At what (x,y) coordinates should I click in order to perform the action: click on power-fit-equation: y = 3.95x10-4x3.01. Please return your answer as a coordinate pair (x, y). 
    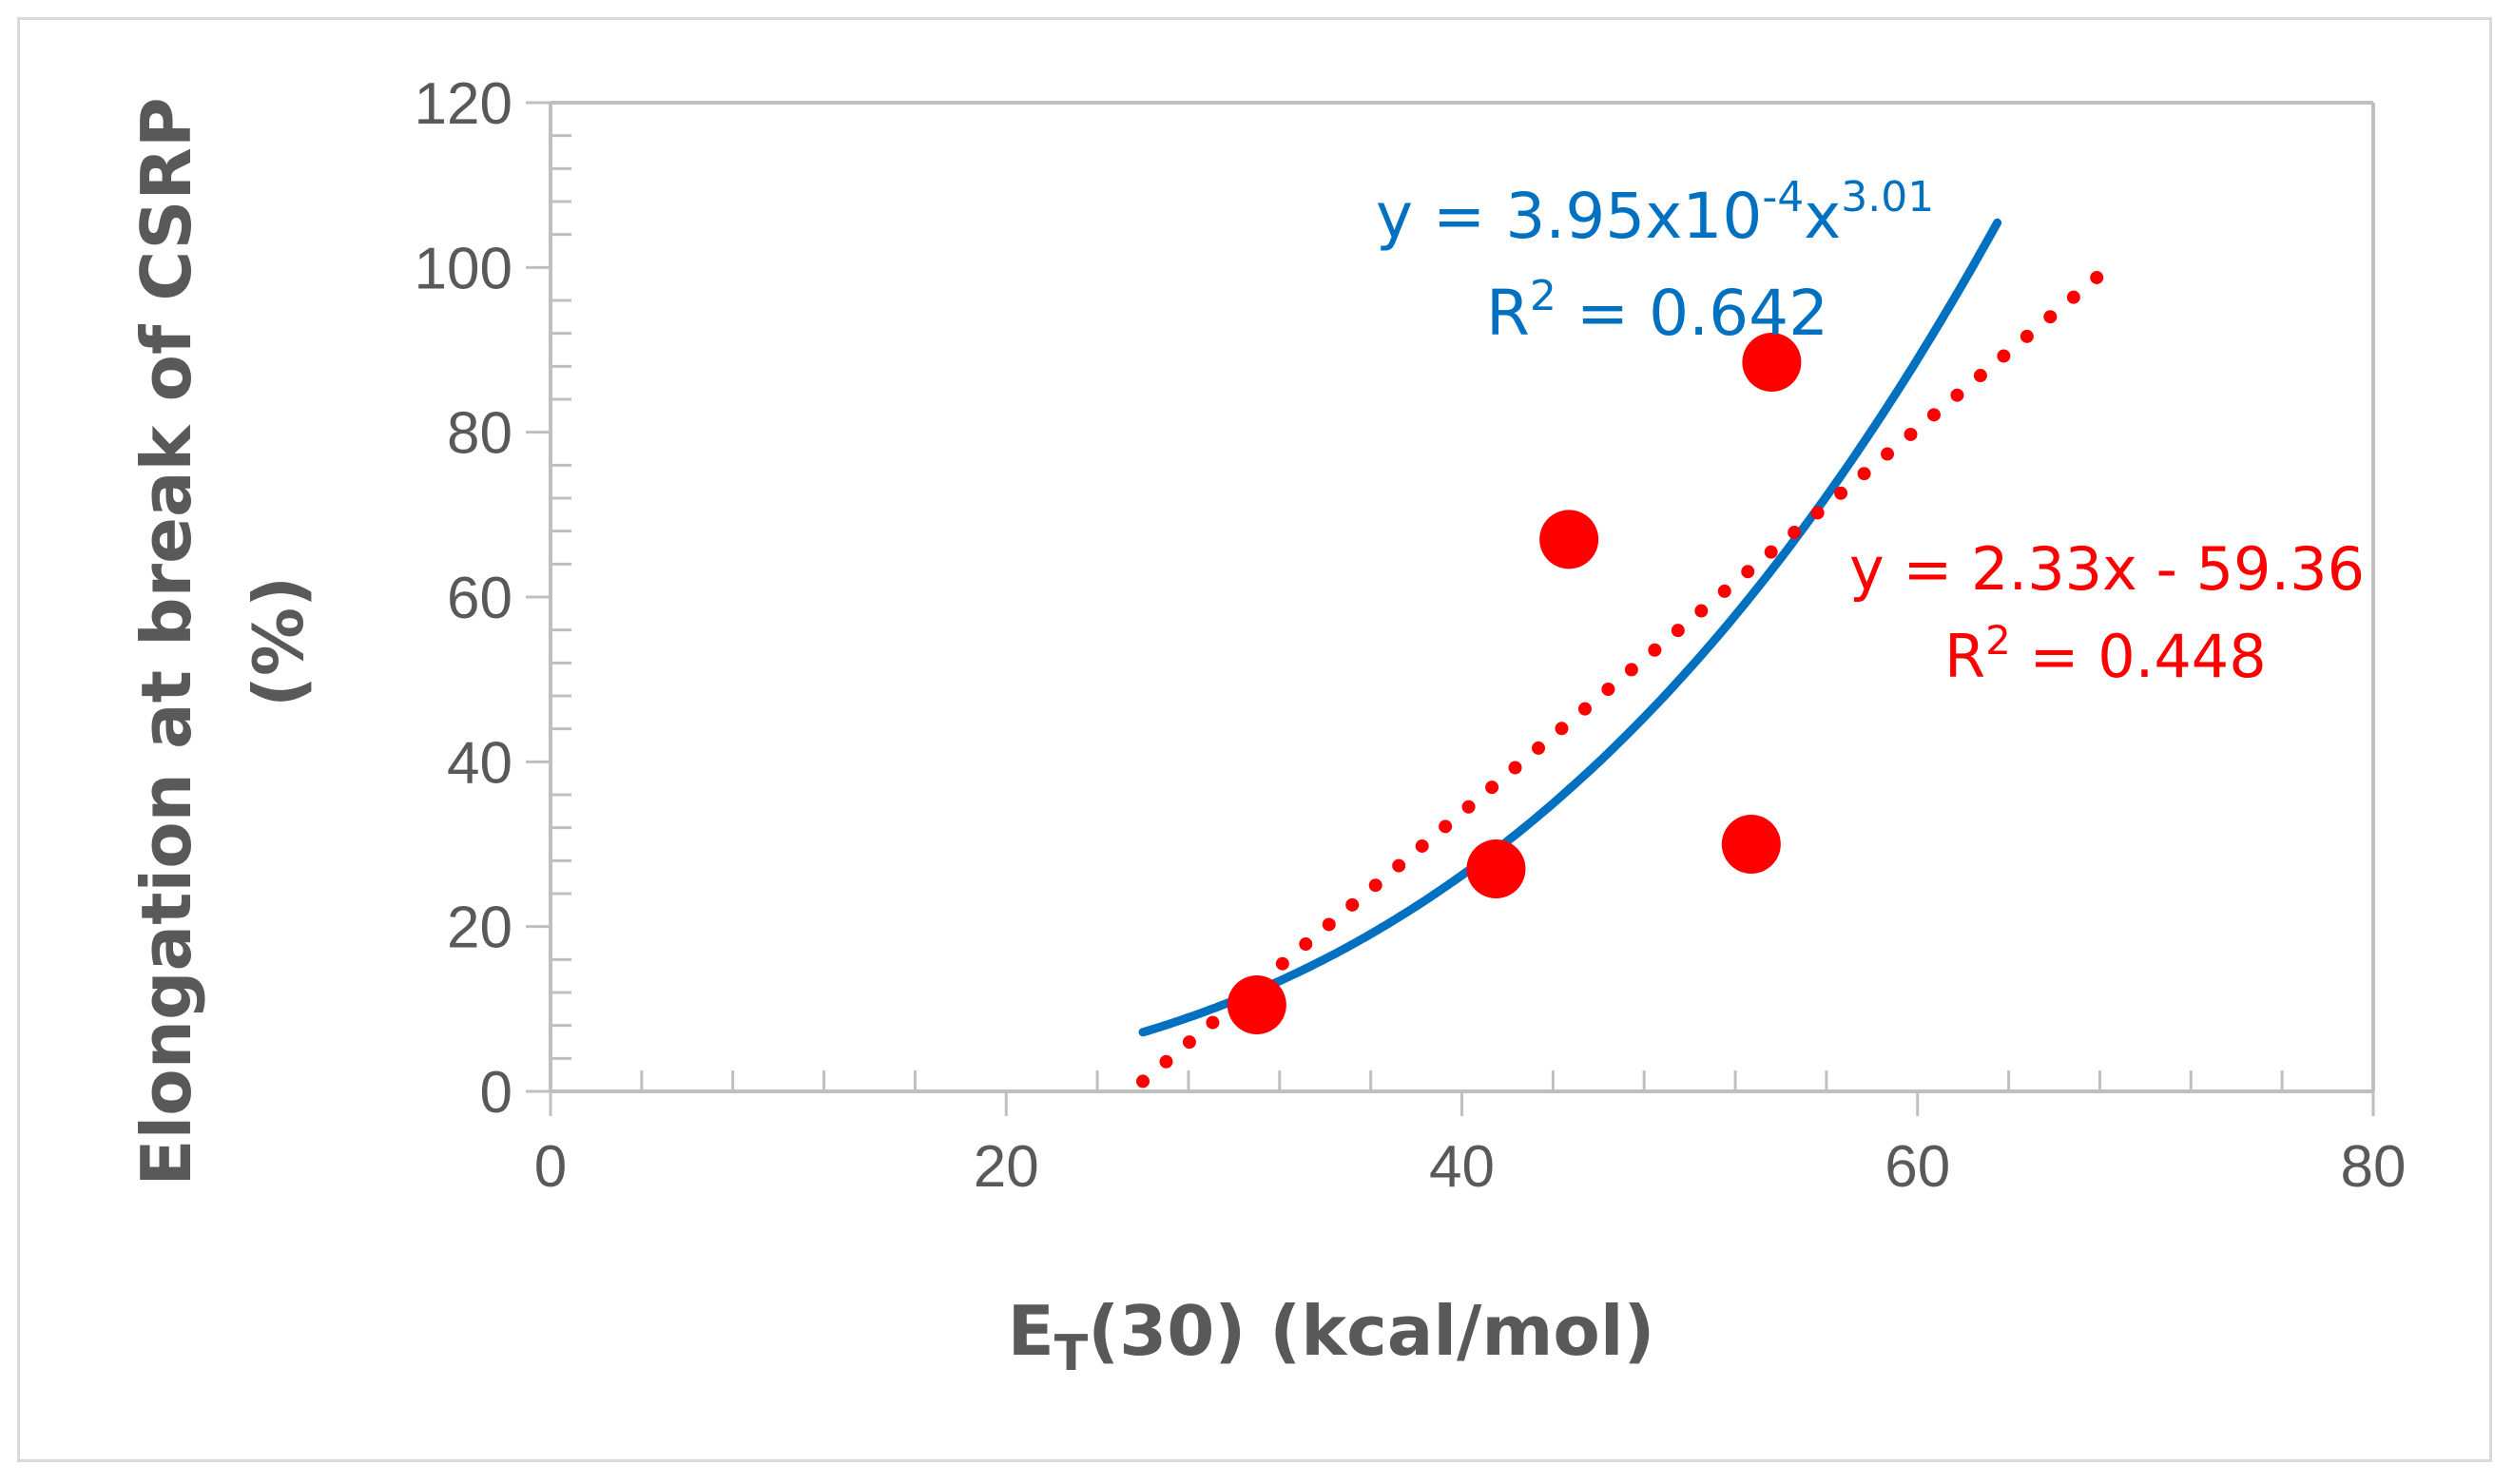
    Looking at the image, I should click on (1655, 213).